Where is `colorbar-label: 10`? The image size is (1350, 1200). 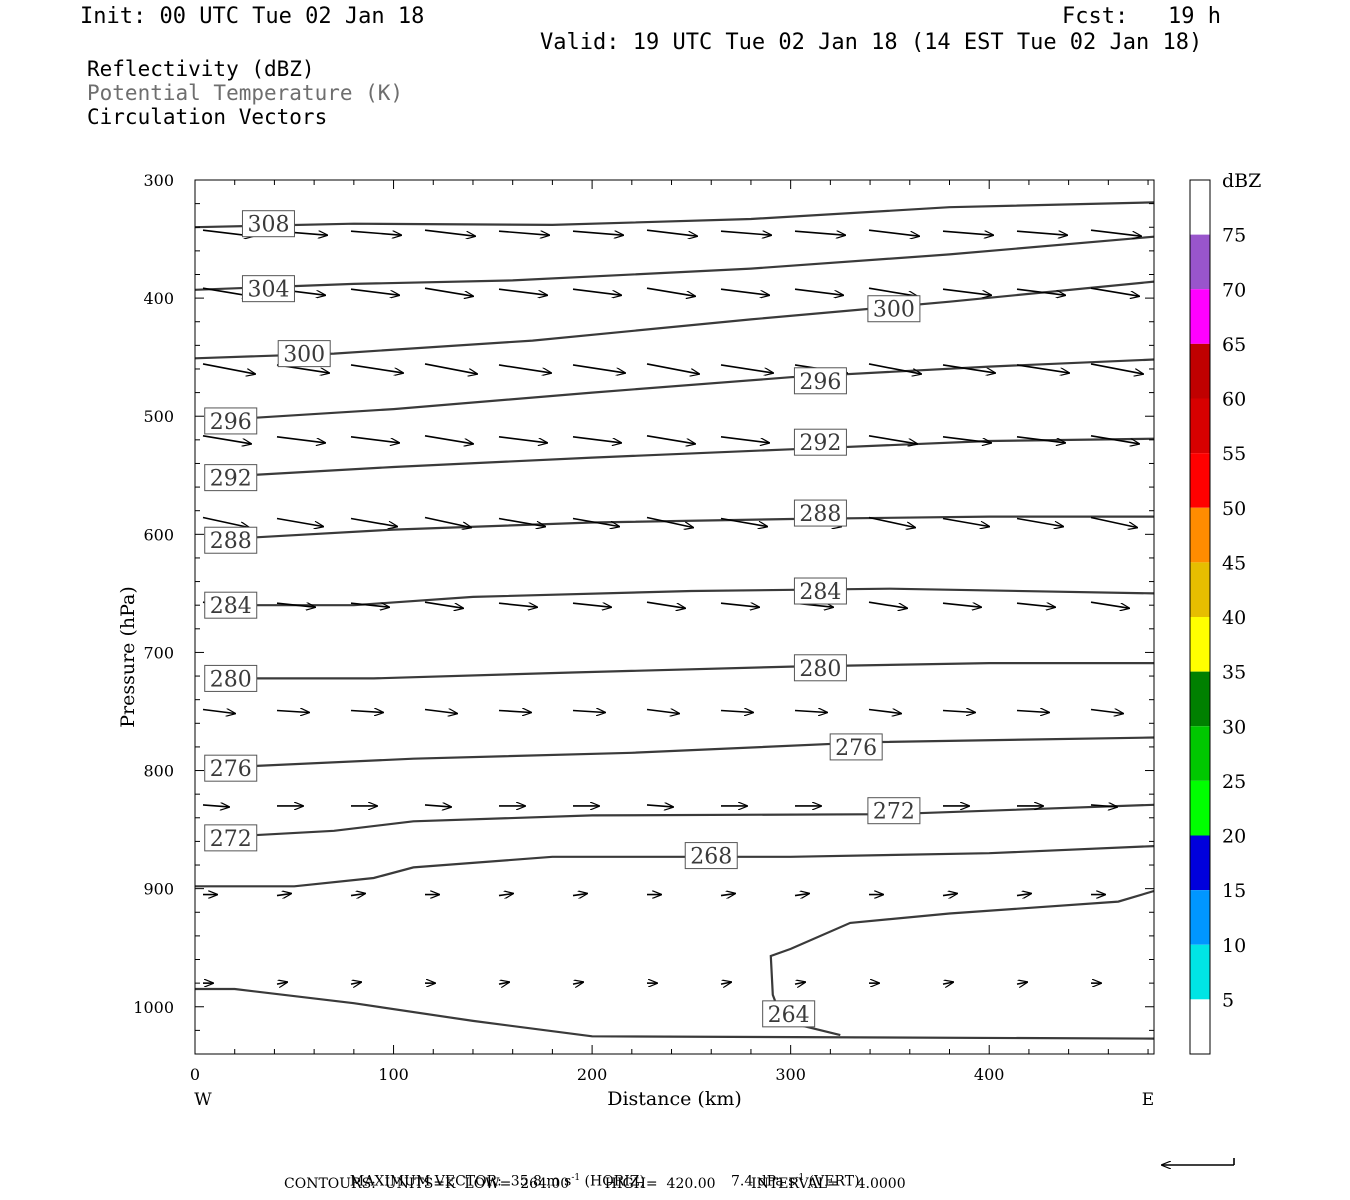 colorbar-label: 10 is located at coordinates (1234, 946).